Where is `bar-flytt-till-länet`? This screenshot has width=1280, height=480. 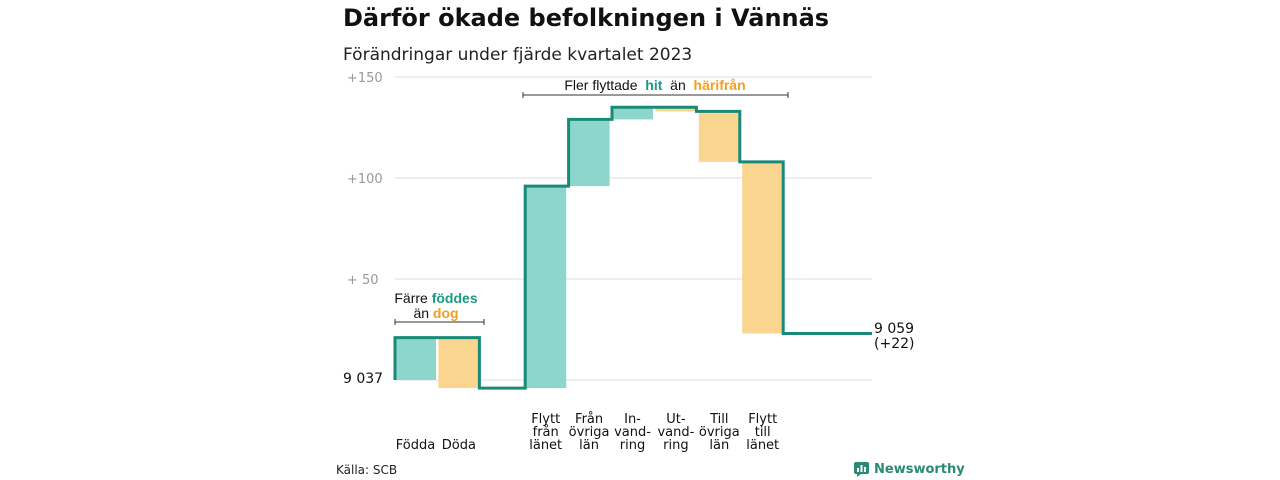
bar-flytt-till-länet is located at coordinates (763, 247).